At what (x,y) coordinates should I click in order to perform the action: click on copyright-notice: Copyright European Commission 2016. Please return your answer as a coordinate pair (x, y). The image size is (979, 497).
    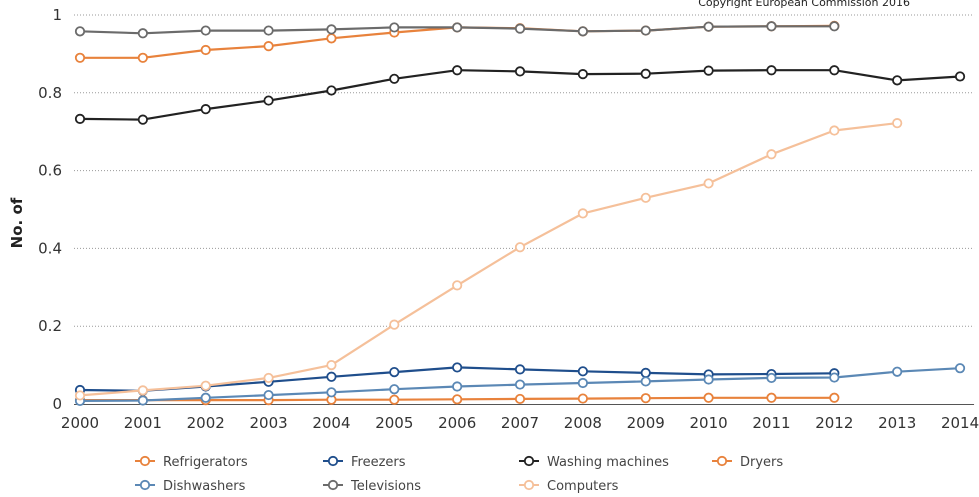
    Looking at the image, I should click on (804, 4).